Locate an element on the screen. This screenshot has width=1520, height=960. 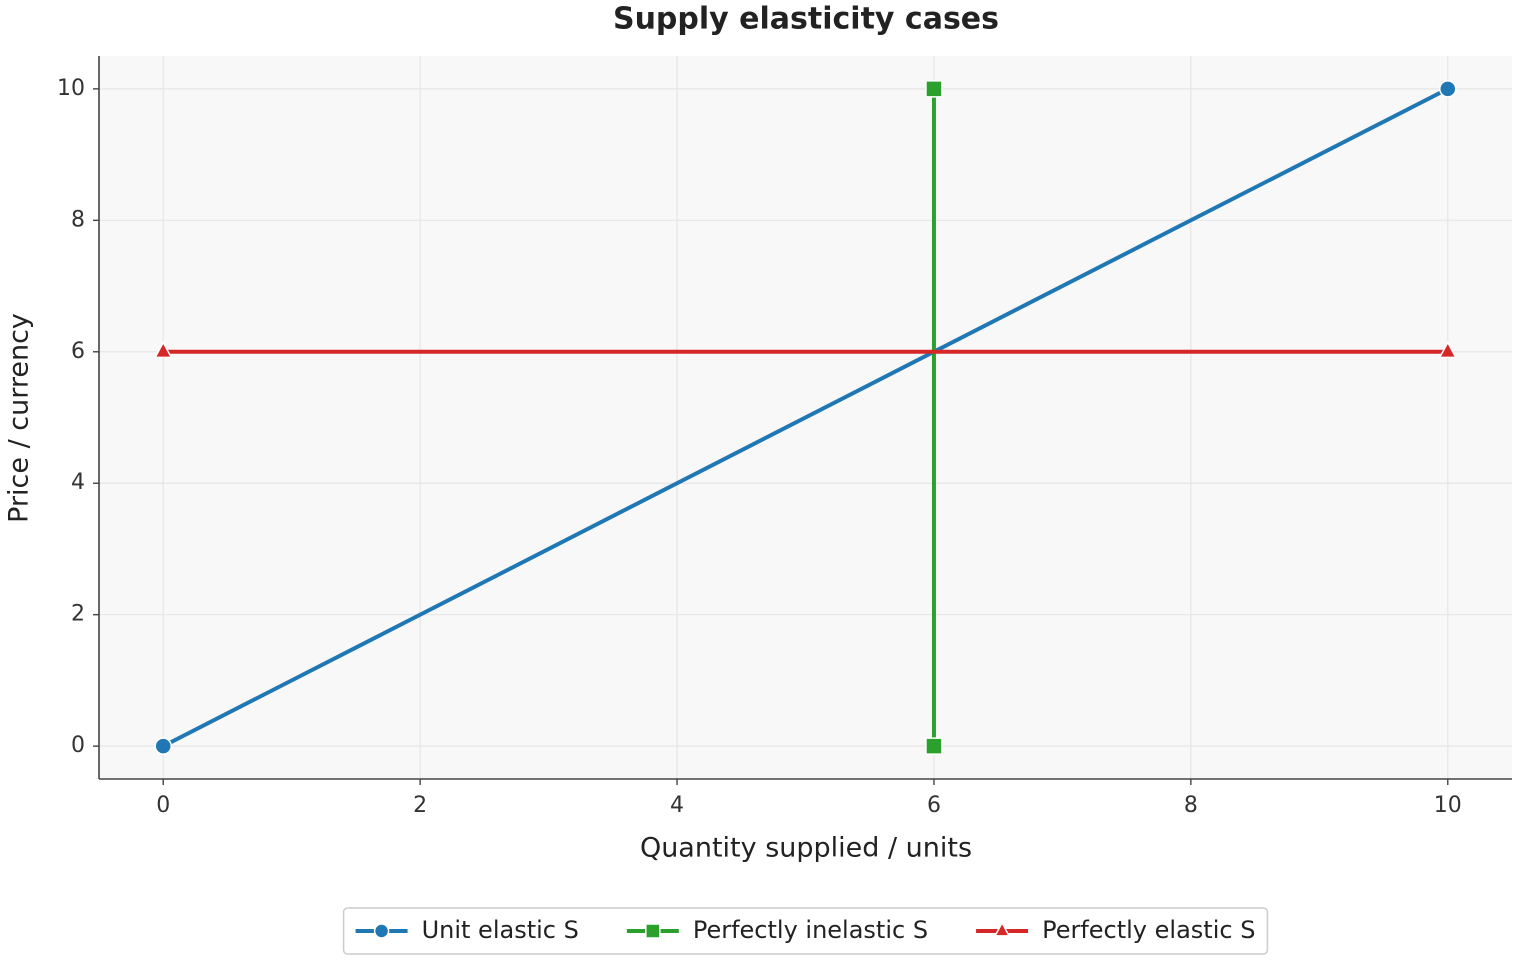
x-tick-label: 0 is located at coordinates (163, 805).